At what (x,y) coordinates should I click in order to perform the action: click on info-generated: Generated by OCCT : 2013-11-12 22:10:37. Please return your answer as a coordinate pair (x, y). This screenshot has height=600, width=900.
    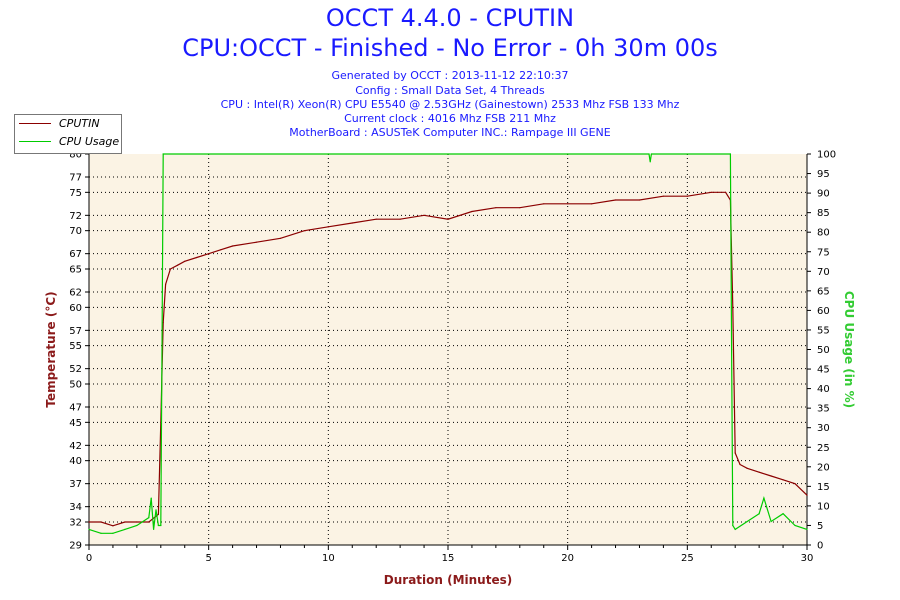
    Looking at the image, I should click on (450, 75).